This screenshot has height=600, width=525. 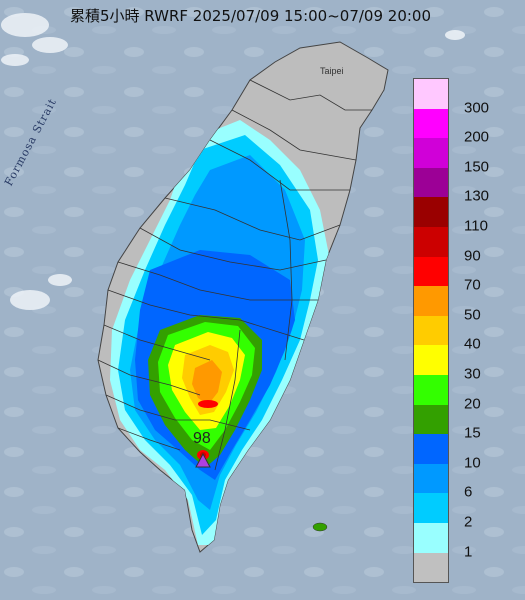 What do you see at coordinates (477, 108) in the screenshot?
I see `legend-label: 300` at bounding box center [477, 108].